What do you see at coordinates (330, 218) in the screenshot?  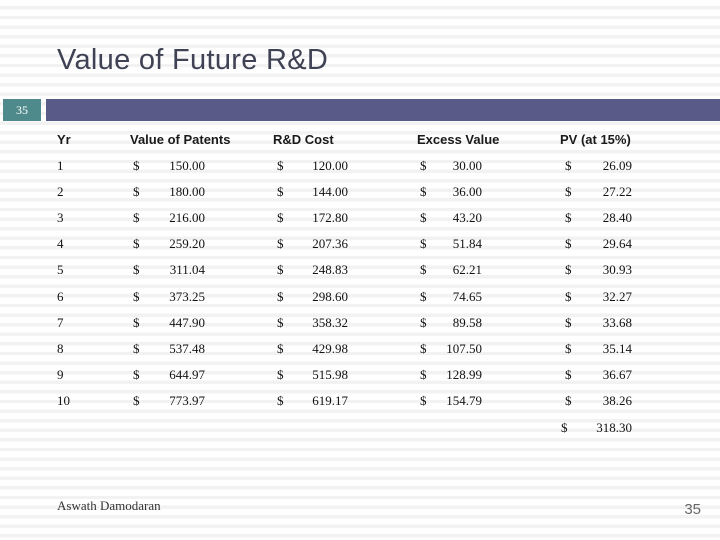 I see `cell-rd-cost-value: 172.80` at bounding box center [330, 218].